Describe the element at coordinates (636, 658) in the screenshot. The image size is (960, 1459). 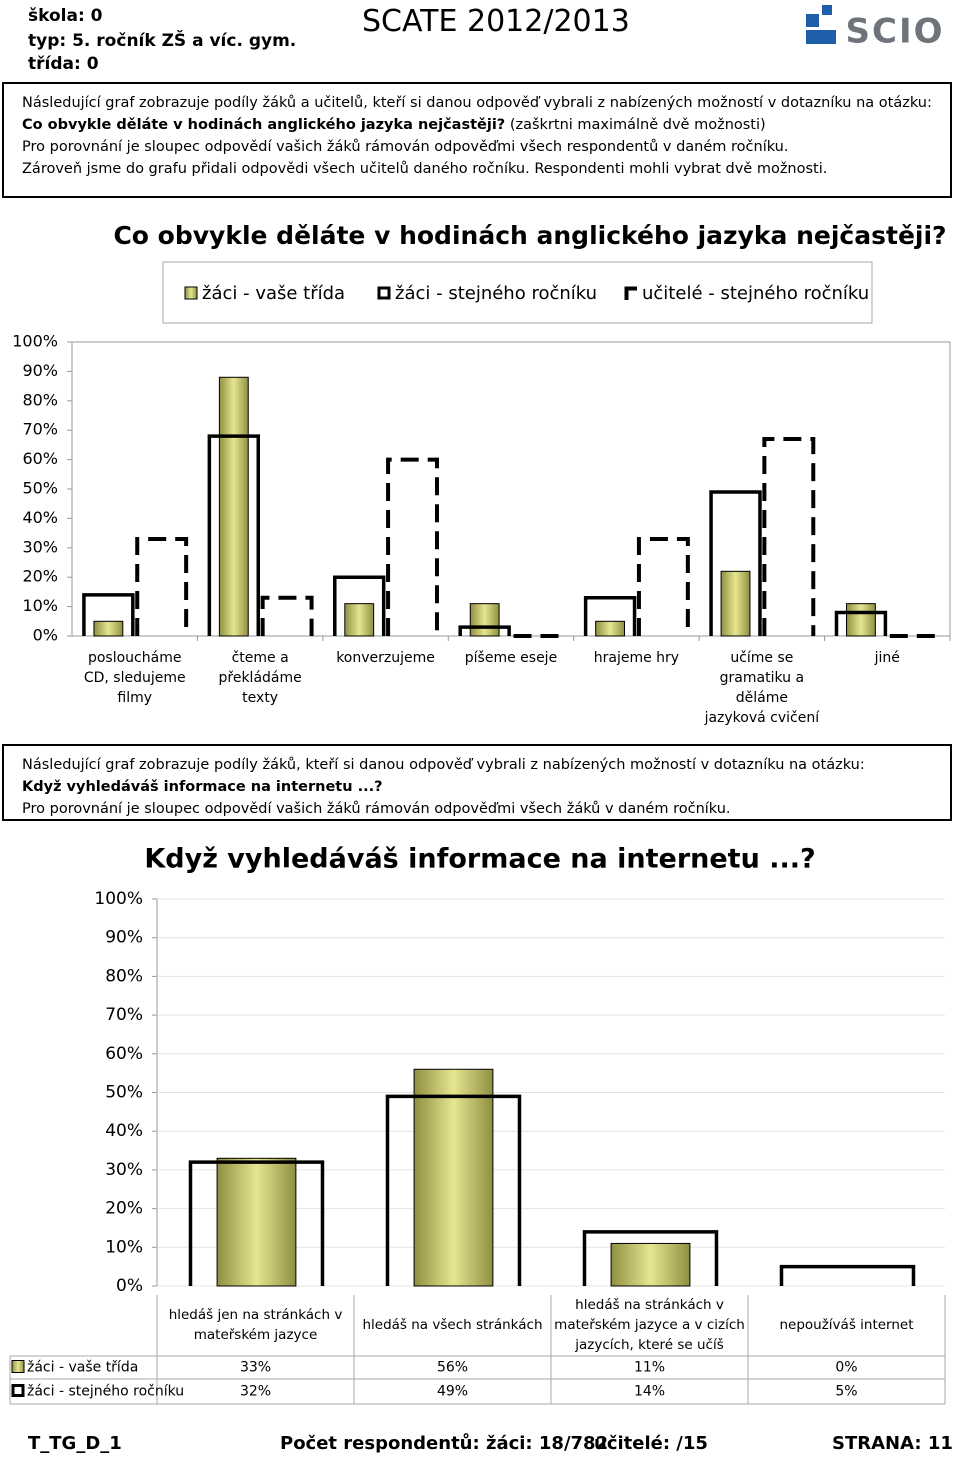
I see `x-tick-label: hrajeme hry` at that location.